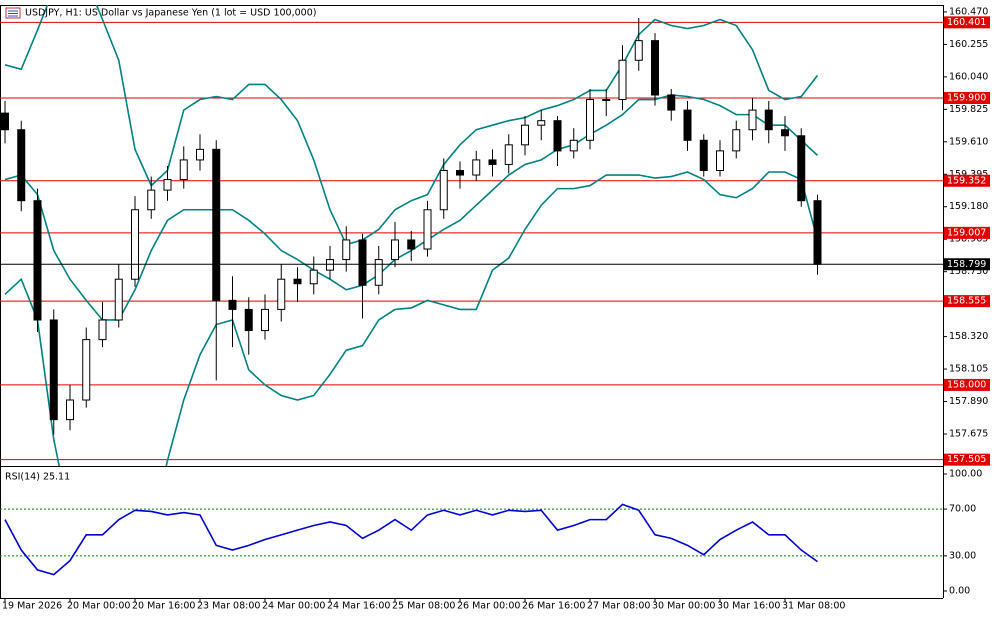 The image size is (994, 618). Describe the element at coordinates (965, 474) in the screenshot. I see `rsi-tick-label: 100.00` at that location.